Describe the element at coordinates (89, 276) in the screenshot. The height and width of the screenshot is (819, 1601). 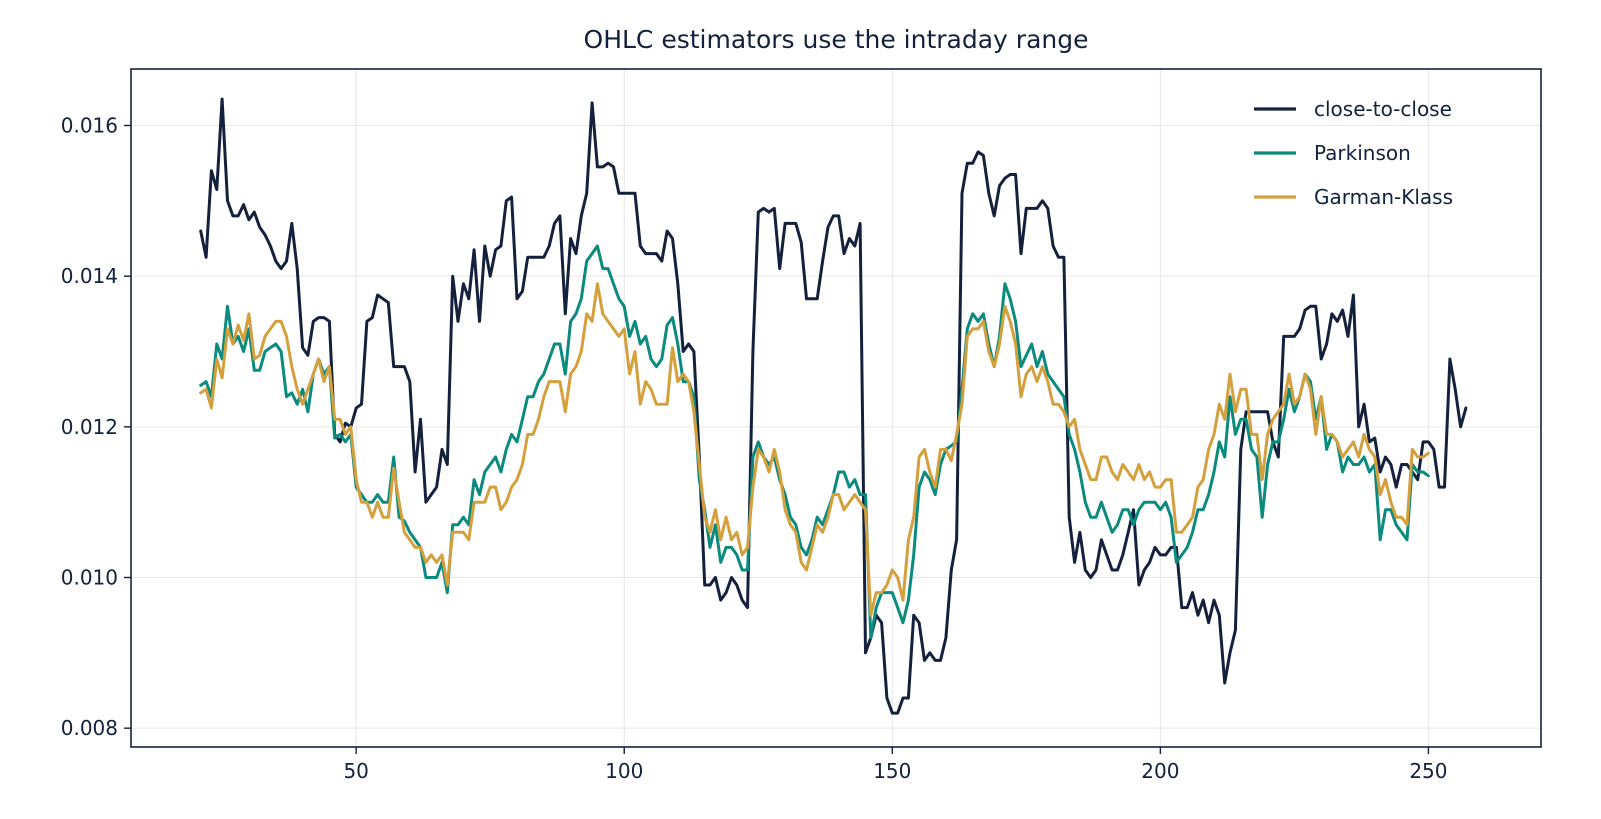
I see `y-tick-label: 0.014` at that location.